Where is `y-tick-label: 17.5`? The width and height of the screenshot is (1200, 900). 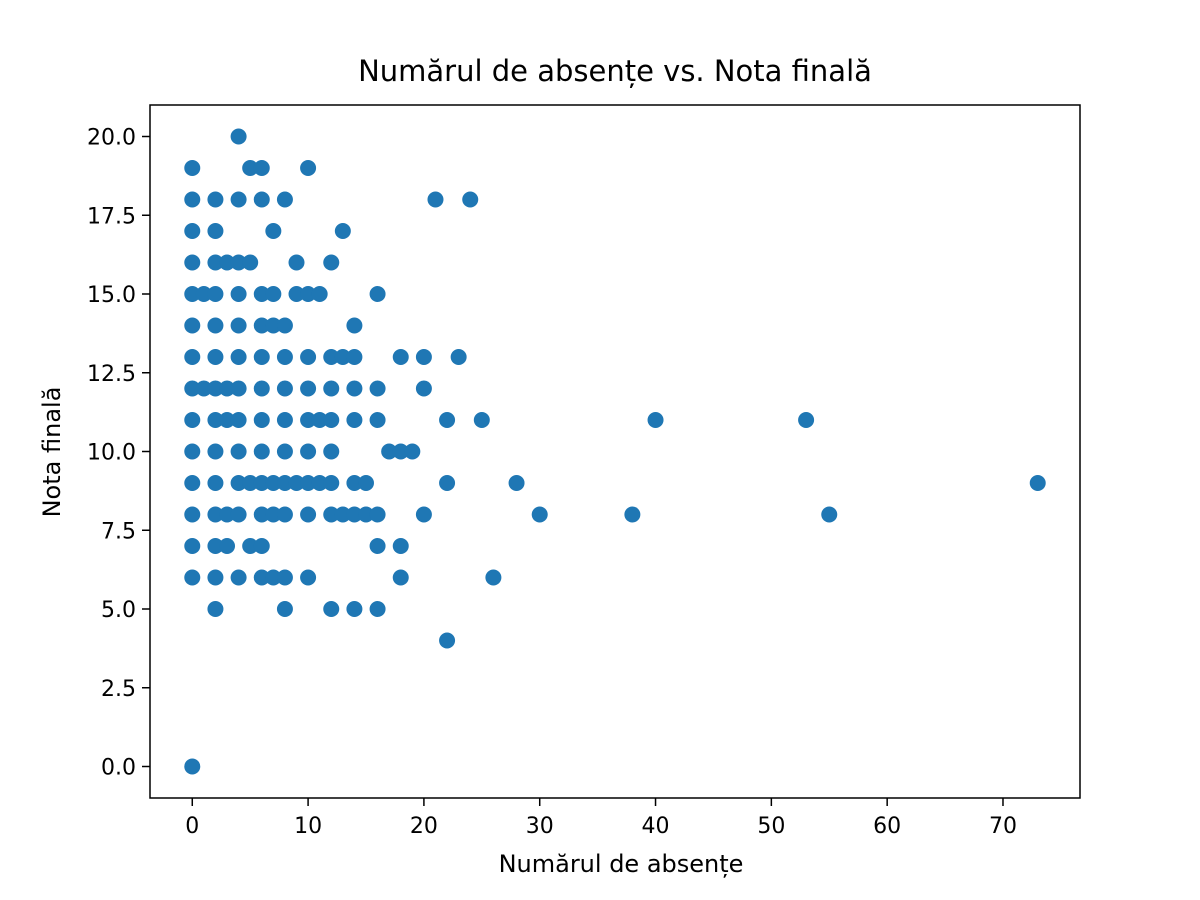
y-tick-label: 17.5 is located at coordinates (111, 216).